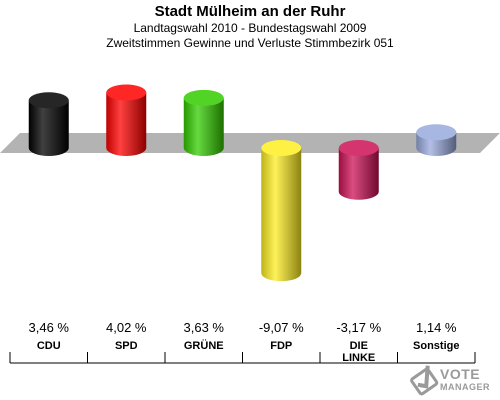 Image resolution: width=500 pixels, height=400 pixels. What do you see at coordinates (126, 346) in the screenshot?
I see `category-label: SPD` at bounding box center [126, 346].